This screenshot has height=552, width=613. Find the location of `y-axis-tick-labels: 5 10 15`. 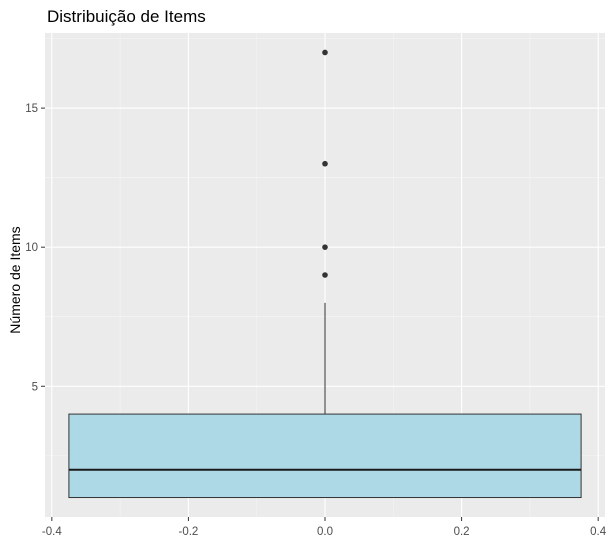

y-axis-tick-labels: 5 10 15 is located at coordinates (31, 248).